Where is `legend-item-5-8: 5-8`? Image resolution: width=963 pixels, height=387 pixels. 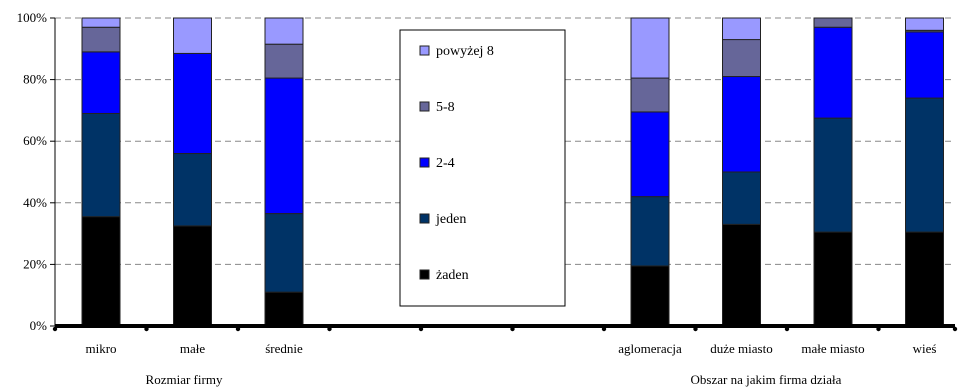
legend-item-5-8: 5-8 is located at coordinates (437, 107).